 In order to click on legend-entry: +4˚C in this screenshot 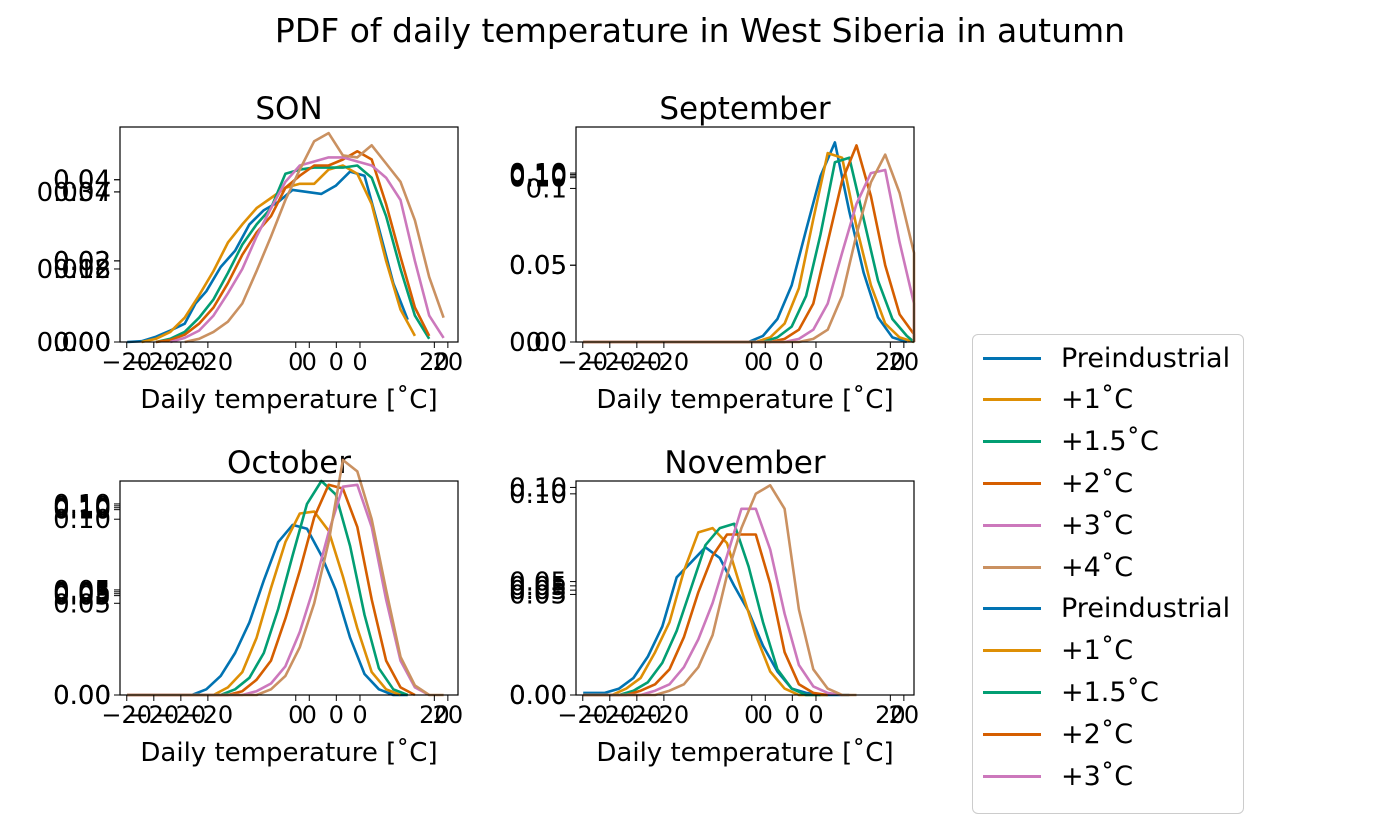, I will do `click(1058, 567)`.